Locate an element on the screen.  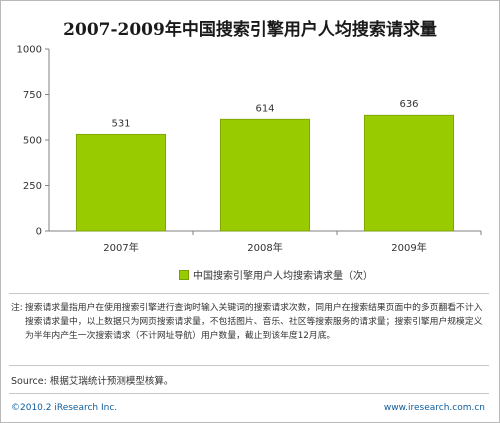
legend: 中国搜索引擎用户人均搜索请求量（次） is located at coordinates (276, 274).